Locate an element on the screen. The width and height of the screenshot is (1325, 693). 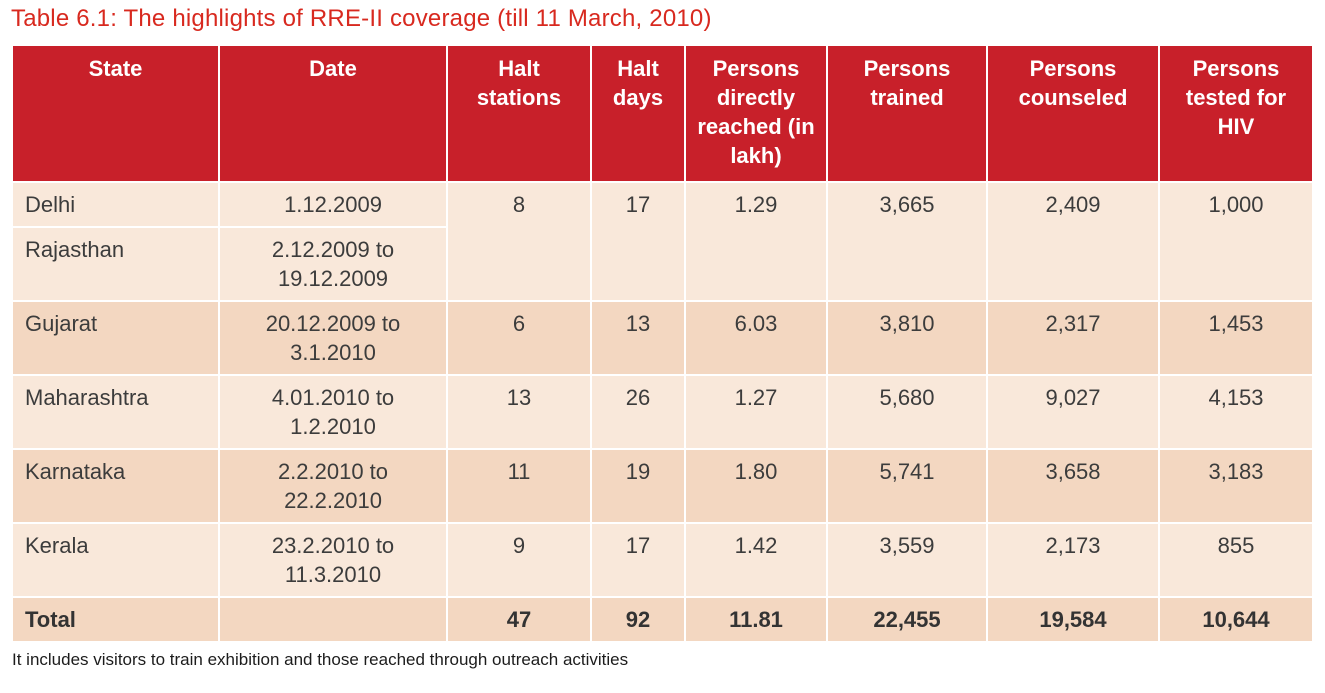
cell-persons-counseled: 2,173 is located at coordinates (1073, 560).